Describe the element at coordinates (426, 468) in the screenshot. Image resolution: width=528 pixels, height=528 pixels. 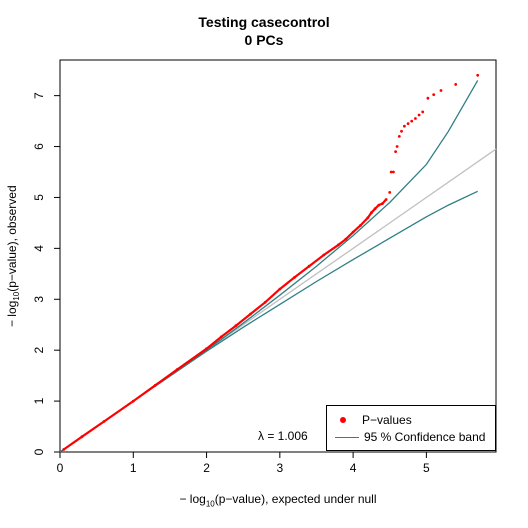
I see `x-tick-label: 5` at that location.